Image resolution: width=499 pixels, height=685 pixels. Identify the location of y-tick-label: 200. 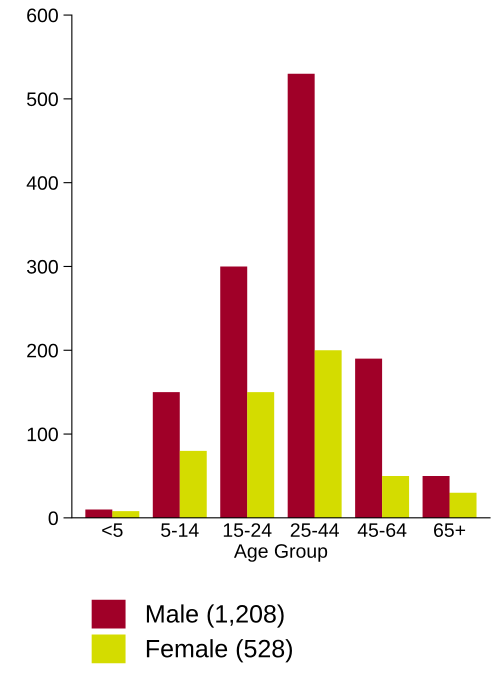
(42, 351).